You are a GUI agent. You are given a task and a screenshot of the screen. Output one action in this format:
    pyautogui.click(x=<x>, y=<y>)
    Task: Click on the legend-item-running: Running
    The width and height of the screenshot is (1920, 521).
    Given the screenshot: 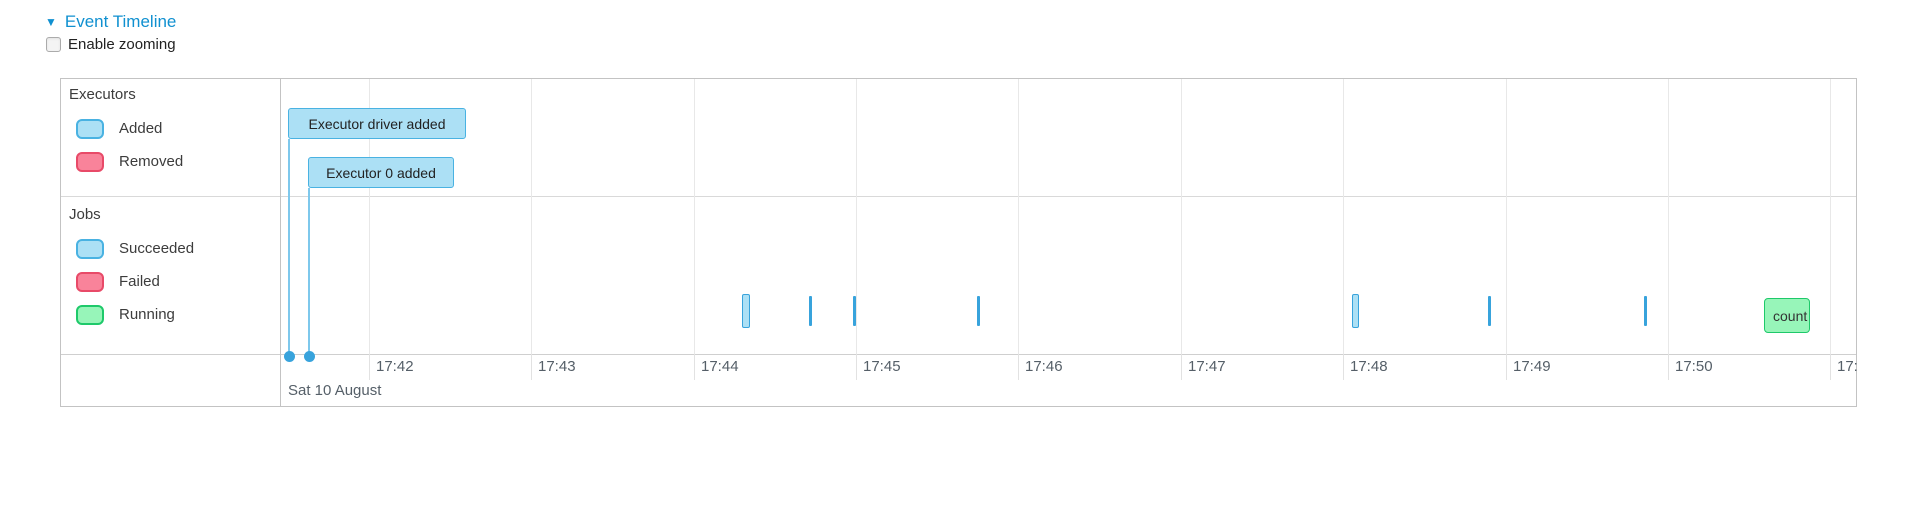 What is the action you would take?
    pyautogui.click(x=125, y=314)
    